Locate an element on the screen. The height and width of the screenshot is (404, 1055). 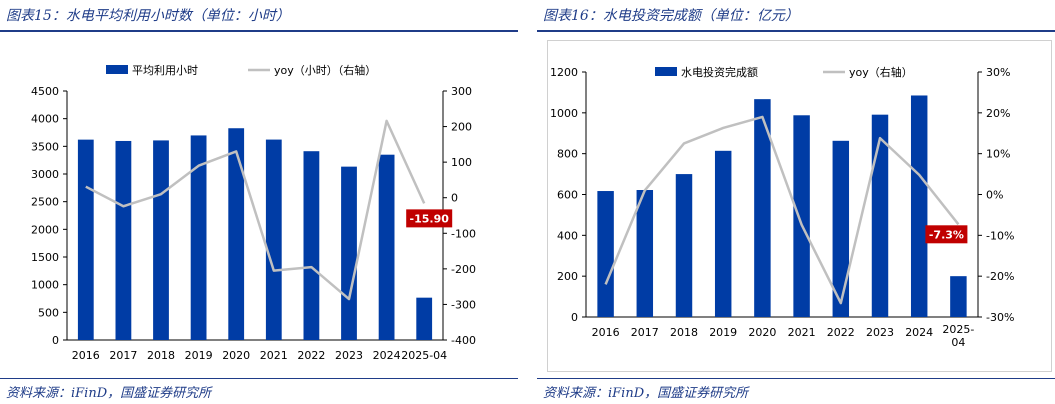
left-axis-tick-label: 800 is located at coordinates (567, 154).